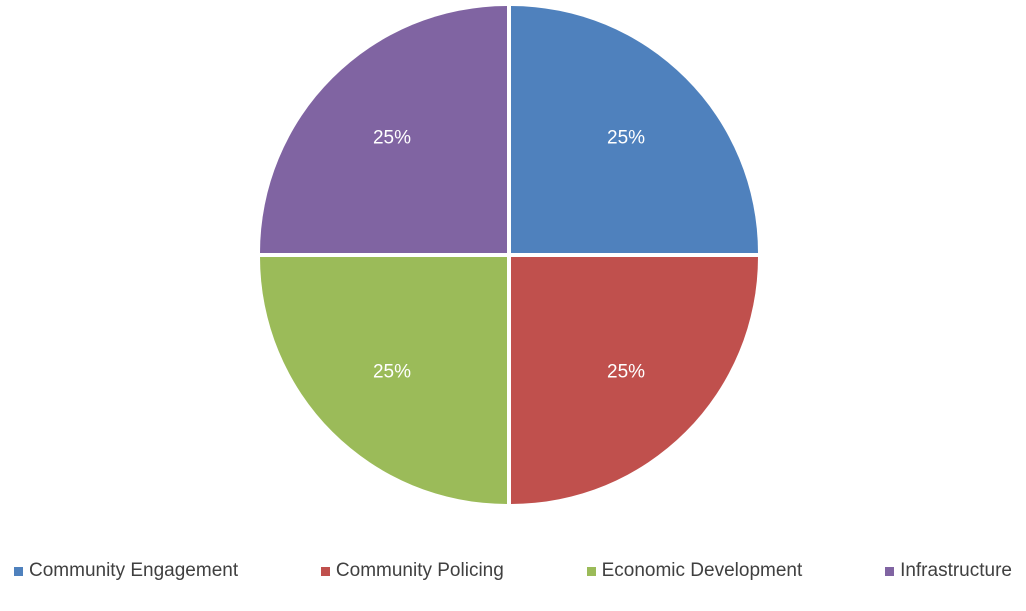 This screenshot has height=611, width=1026. I want to click on legend-item-economic-development: Economic Development, so click(694, 571).